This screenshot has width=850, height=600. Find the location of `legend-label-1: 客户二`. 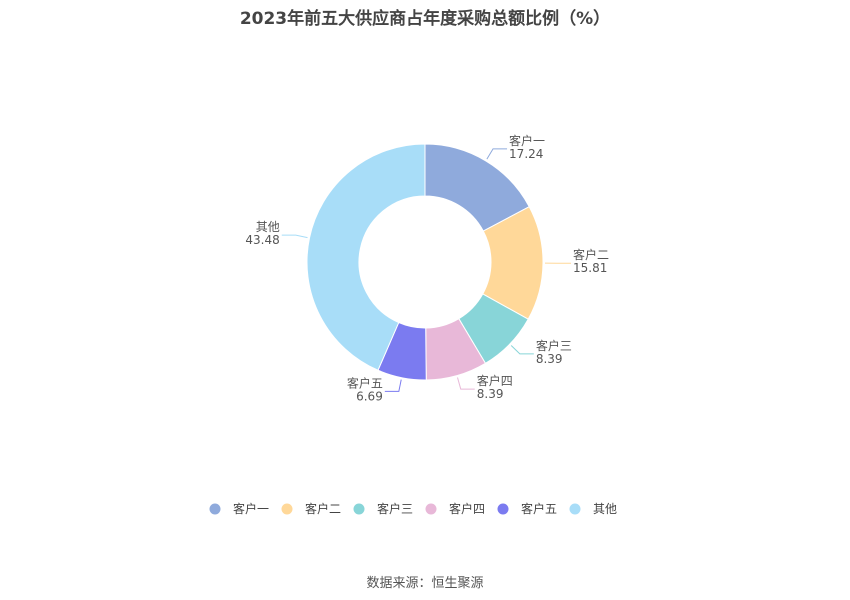

legend-label-1: 客户二 is located at coordinates (323, 508).